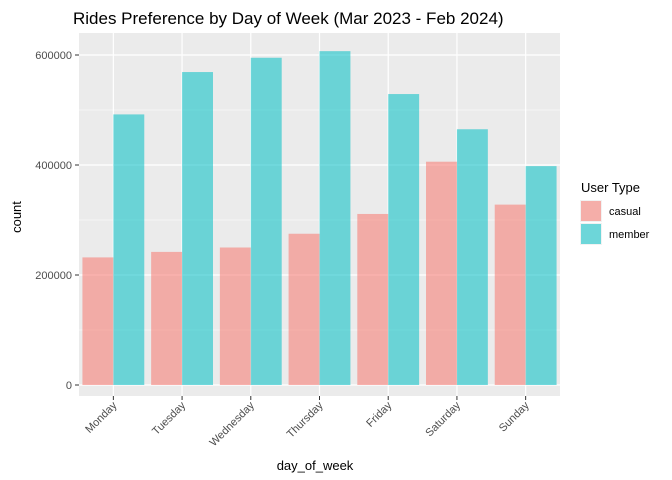  What do you see at coordinates (169, 418) in the screenshot?
I see `x-tick-label-tuesday: Tuesday` at bounding box center [169, 418].